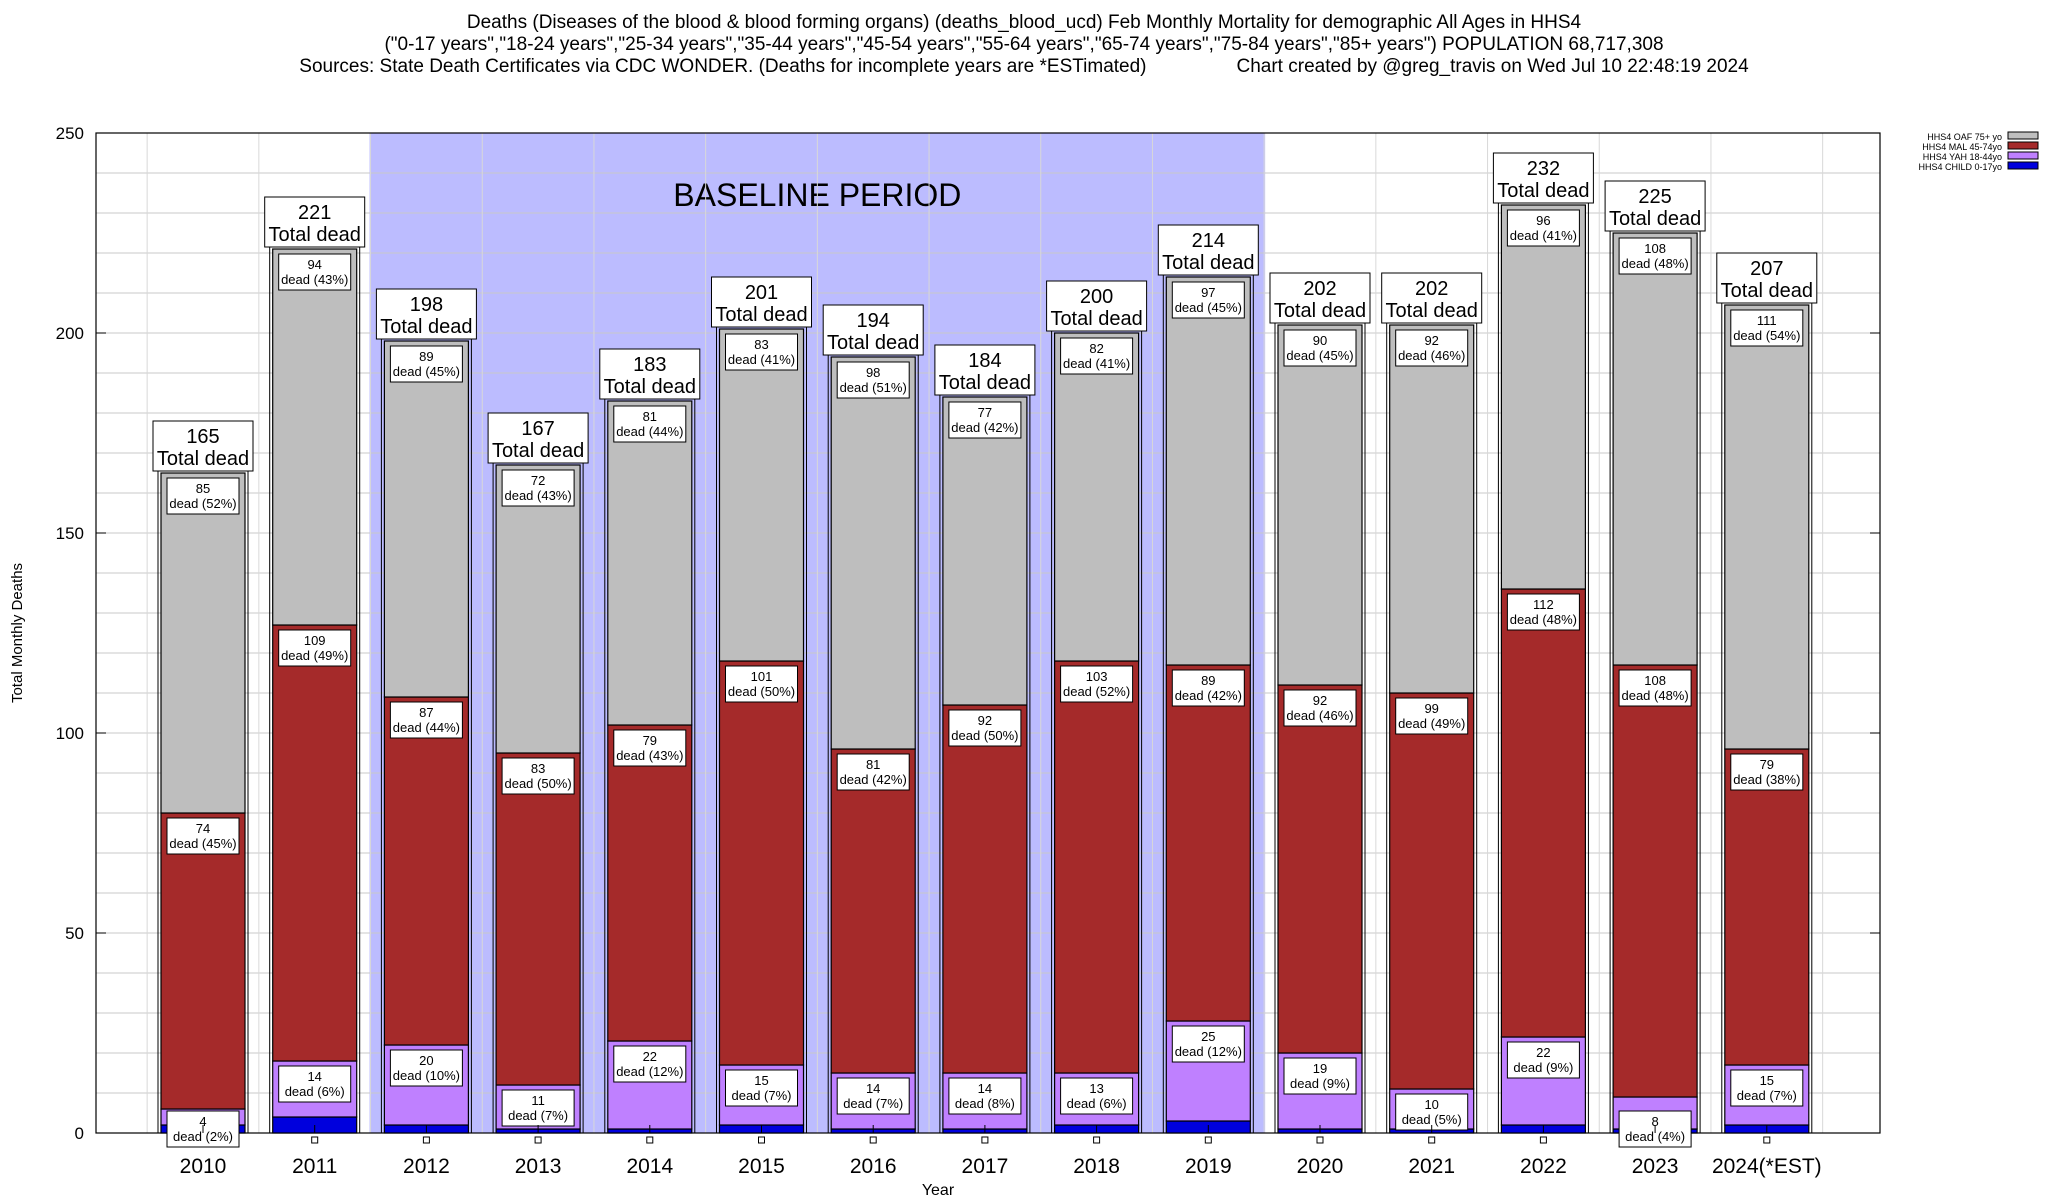 This screenshot has height=1200, width=2048. What do you see at coordinates (1767, 527) in the screenshot?
I see `bar-segment-oaf-2024est` at bounding box center [1767, 527].